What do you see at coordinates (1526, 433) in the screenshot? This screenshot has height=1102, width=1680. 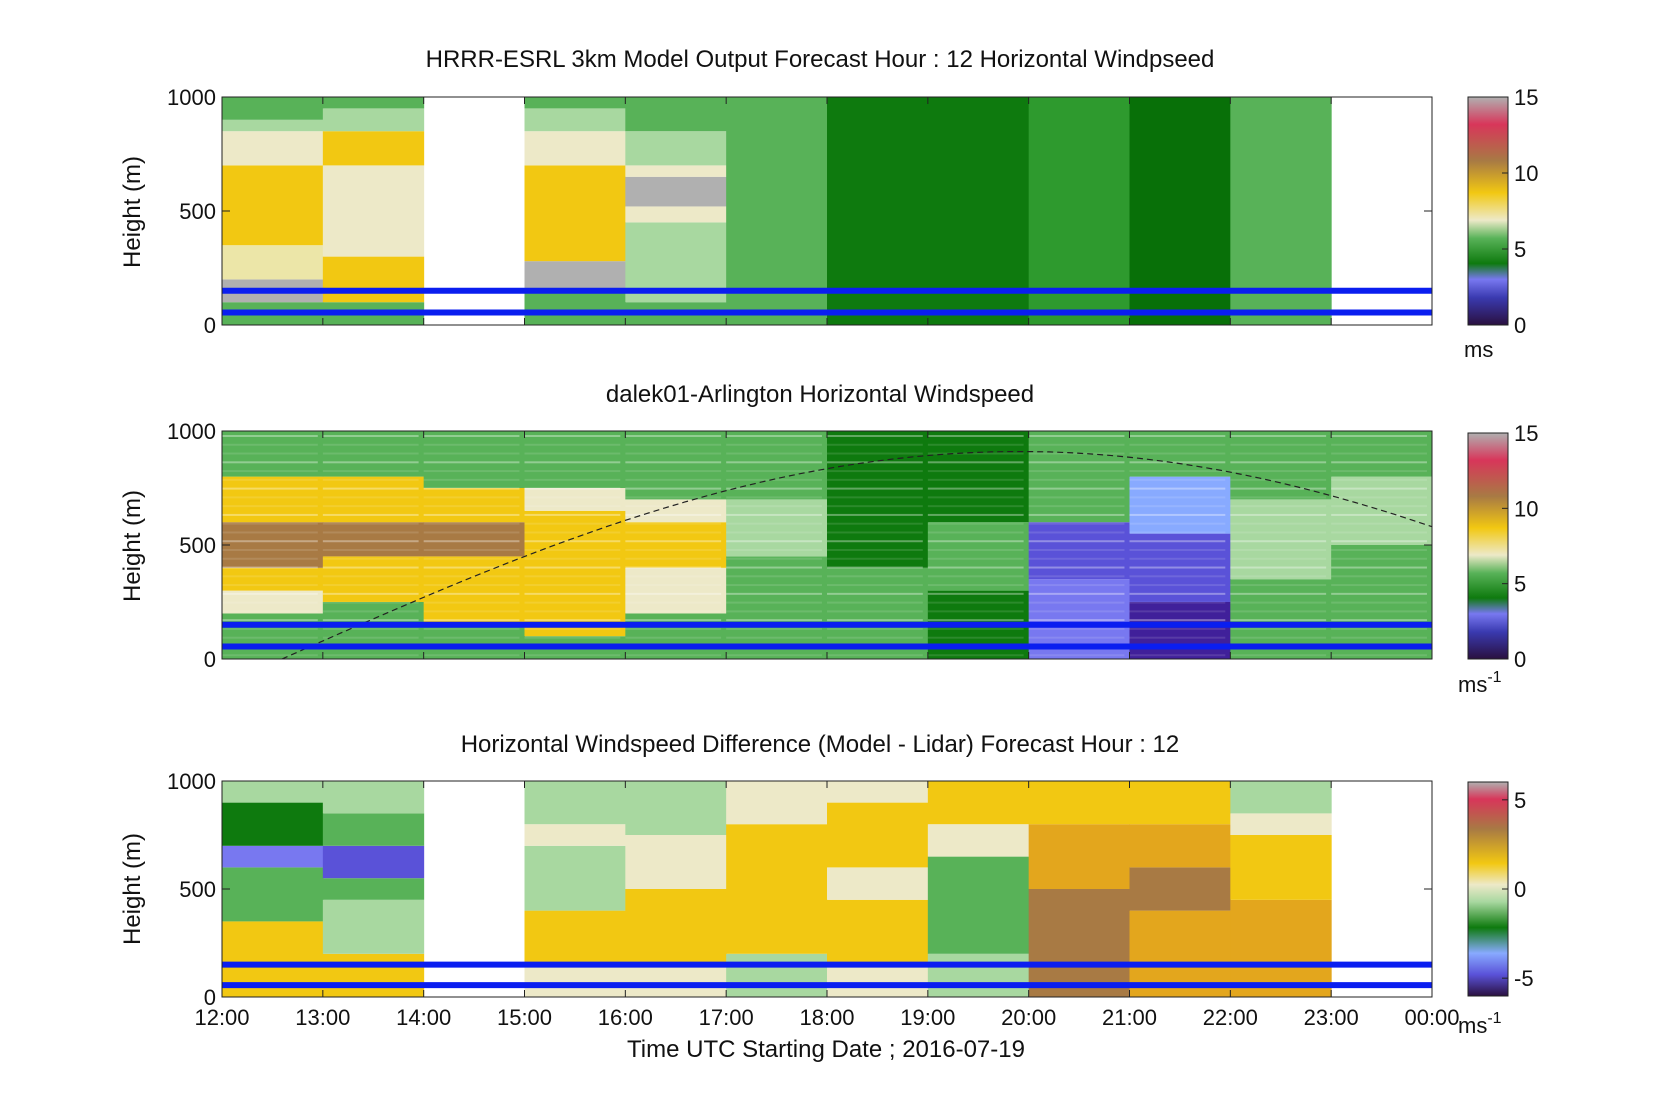 I see `colorbar-tick-label: 15` at bounding box center [1526, 433].